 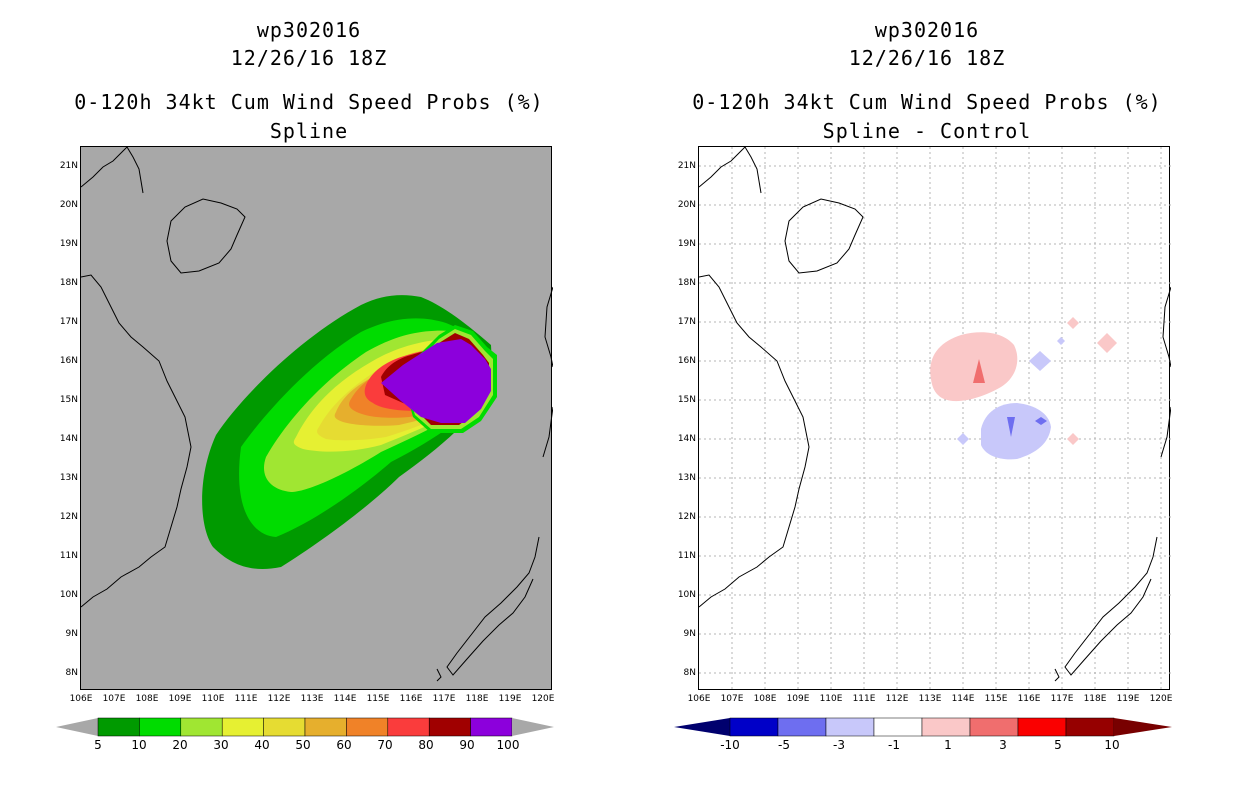 What do you see at coordinates (68, 244) in the screenshot?
I see `lat-label: 19N` at bounding box center [68, 244].